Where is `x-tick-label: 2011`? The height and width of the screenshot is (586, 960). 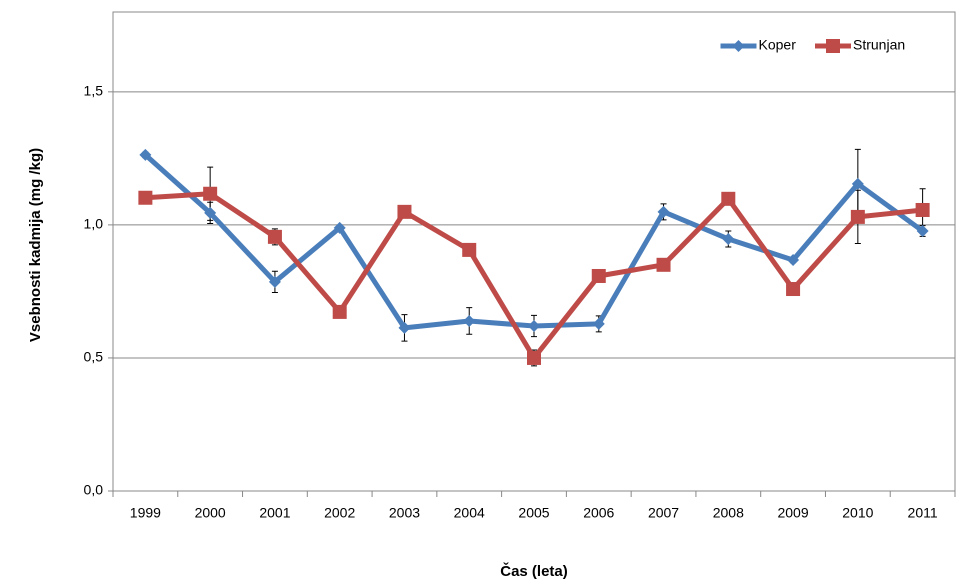
x-tick-label: 2011 is located at coordinates (923, 513).